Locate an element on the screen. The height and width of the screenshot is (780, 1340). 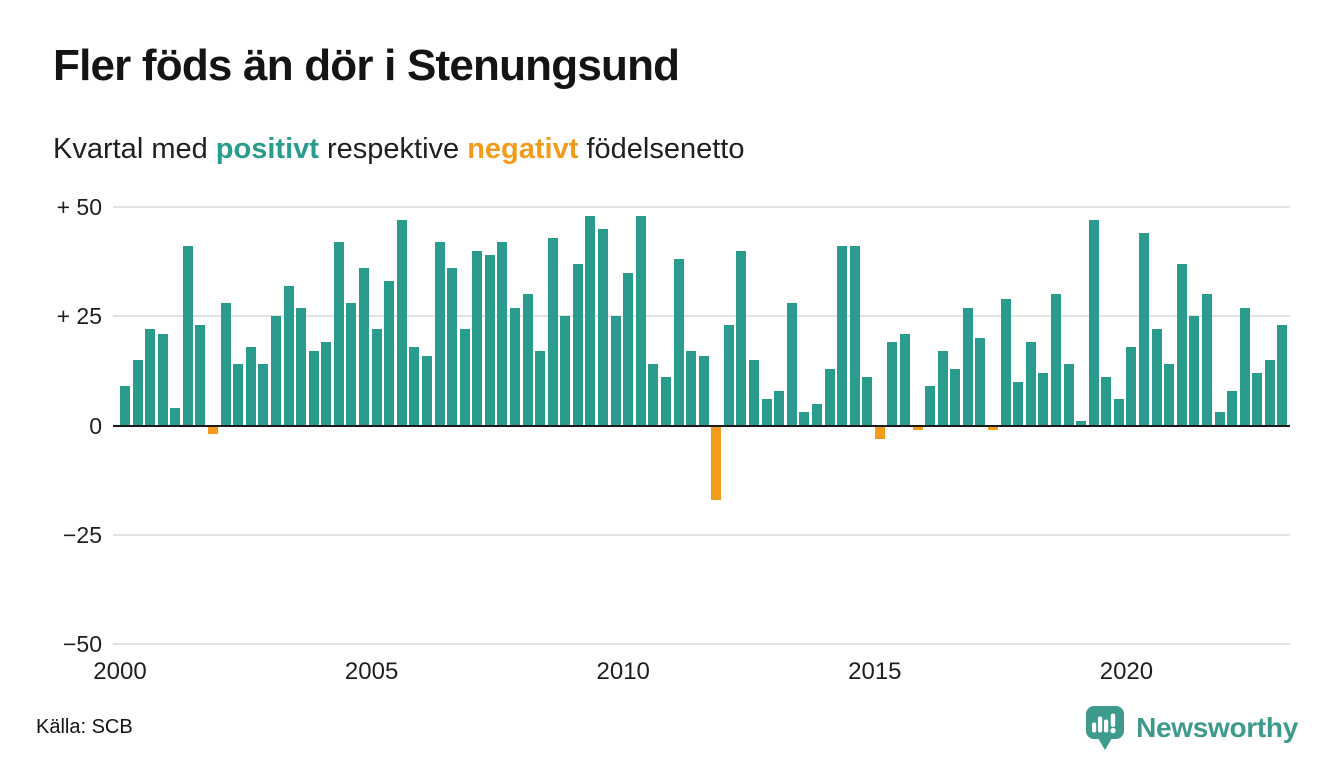
bar-2010-q2 is located at coordinates (641, 320).